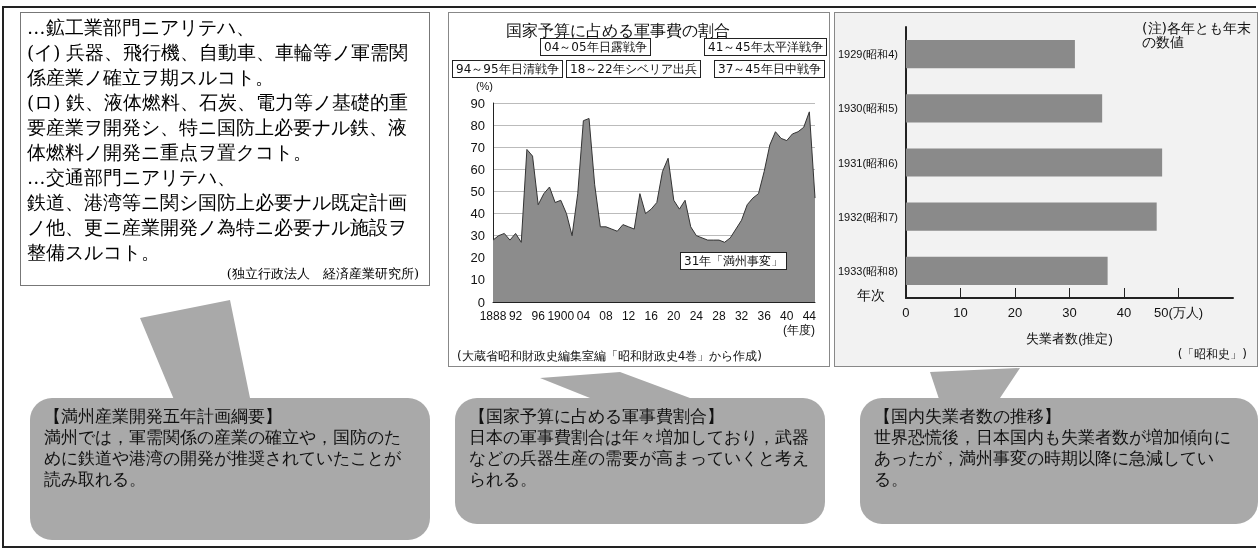  What do you see at coordinates (477, 147) in the screenshot?
I see `y-tick-label: 70` at bounding box center [477, 147].